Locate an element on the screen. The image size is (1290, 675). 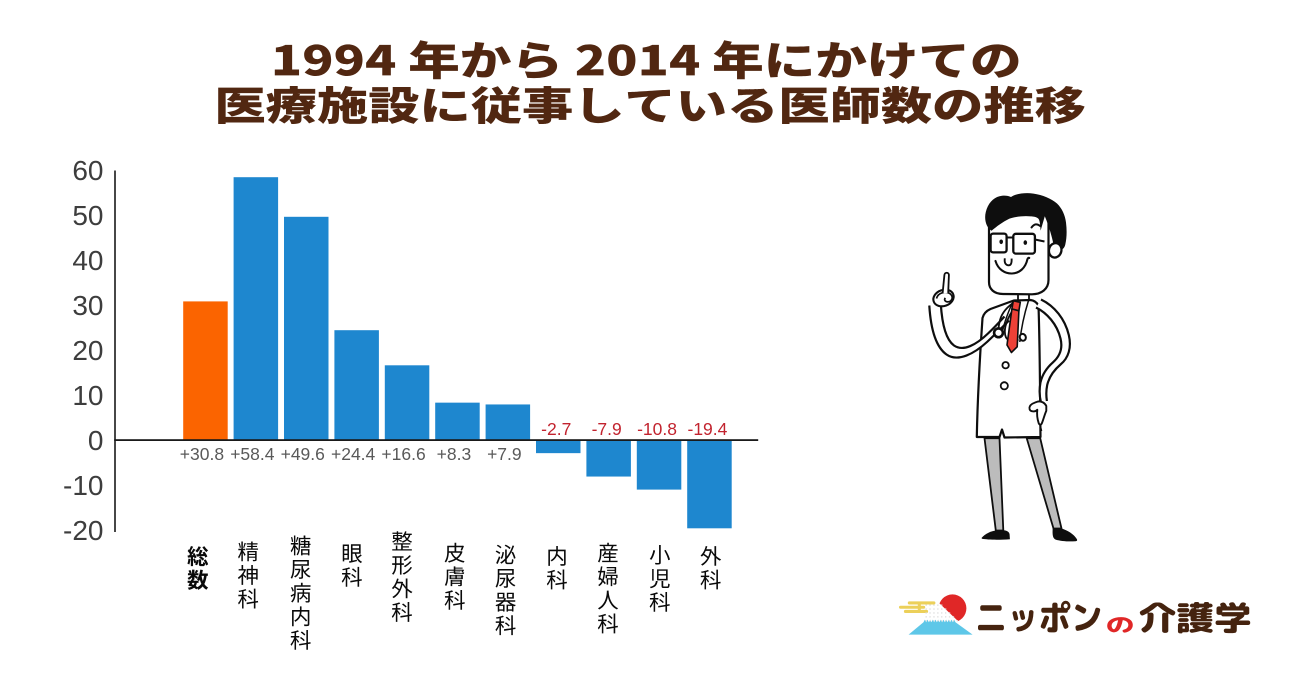
svg-text: -2.7 is located at coordinates (556, 429).